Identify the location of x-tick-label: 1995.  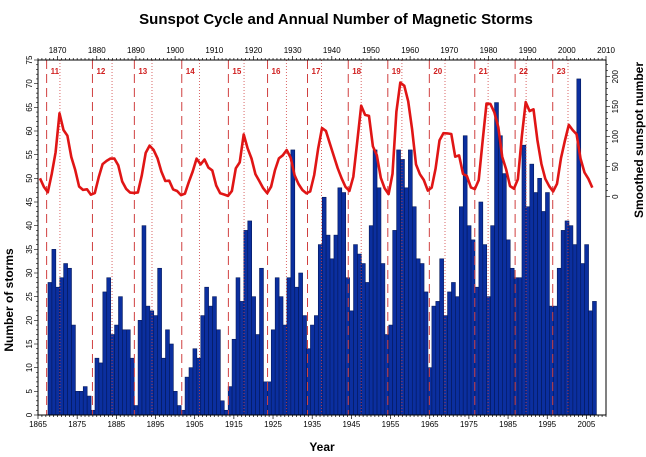
(547, 424).